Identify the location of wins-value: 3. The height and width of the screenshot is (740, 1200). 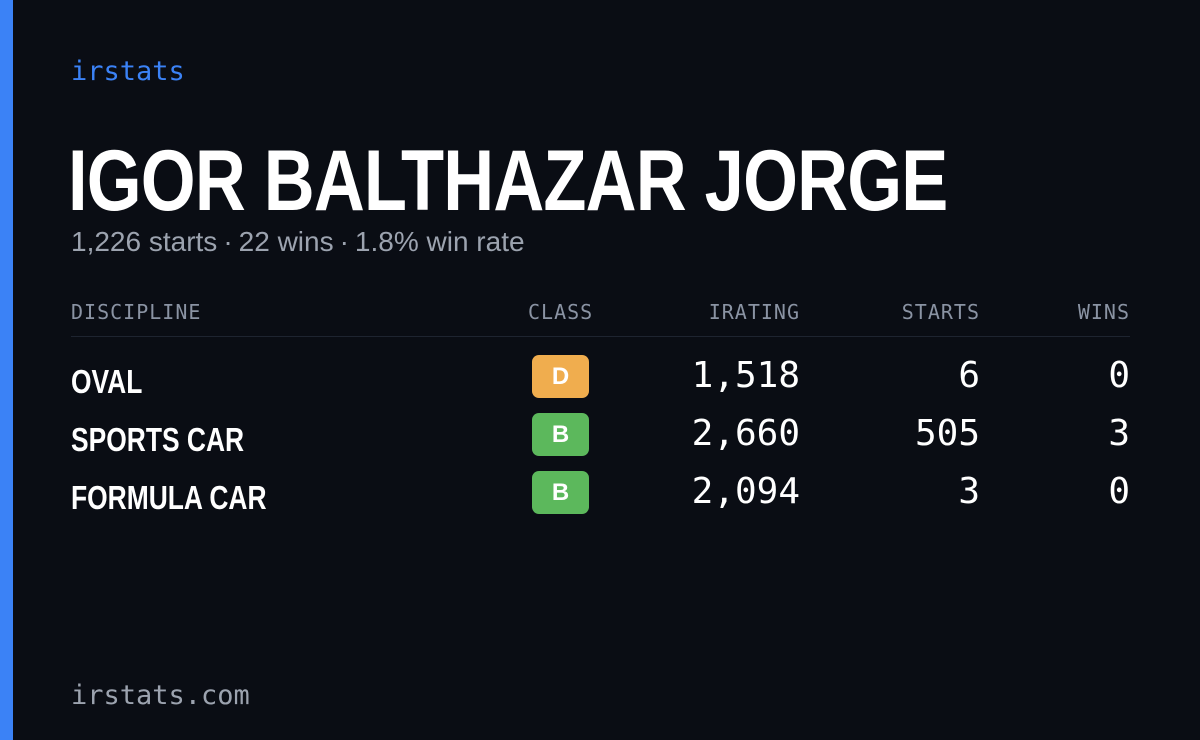
(1119, 433).